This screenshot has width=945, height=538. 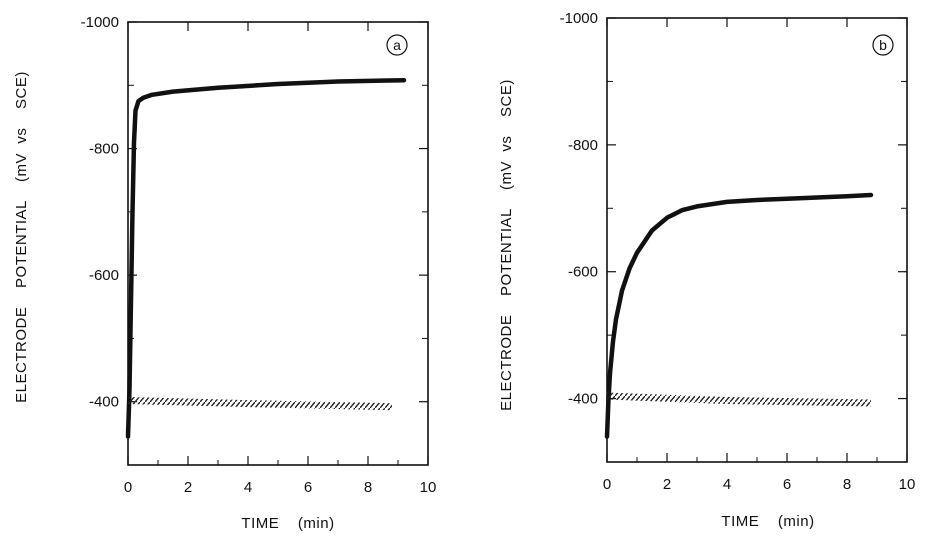 I want to click on panel-label: b, so click(x=883, y=45).